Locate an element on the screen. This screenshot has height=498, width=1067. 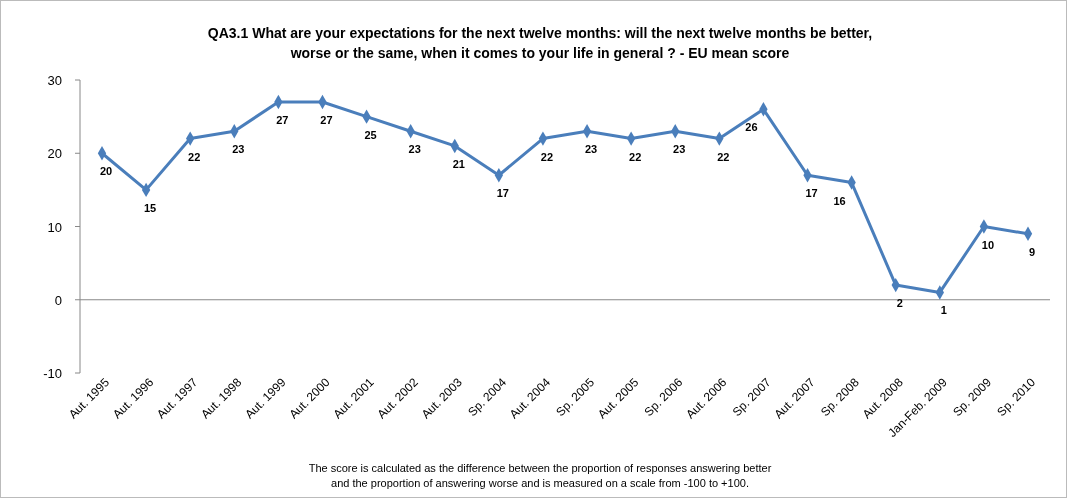
data-label: 25 is located at coordinates (370, 134).